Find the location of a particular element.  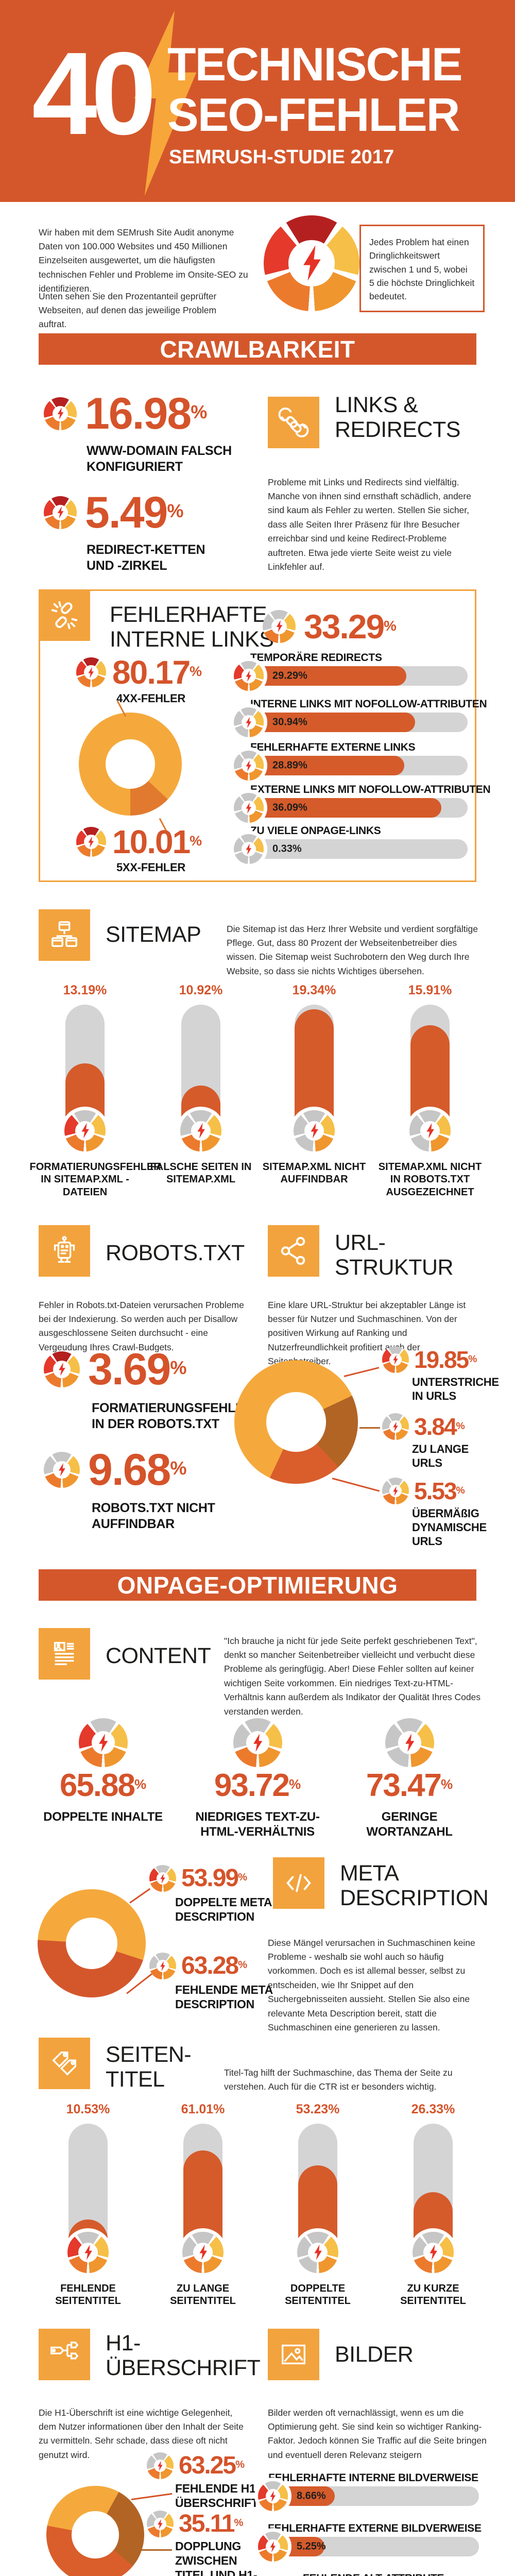

banner-crawlbarkeit: CRAWLBARKEIT is located at coordinates (257, 349).